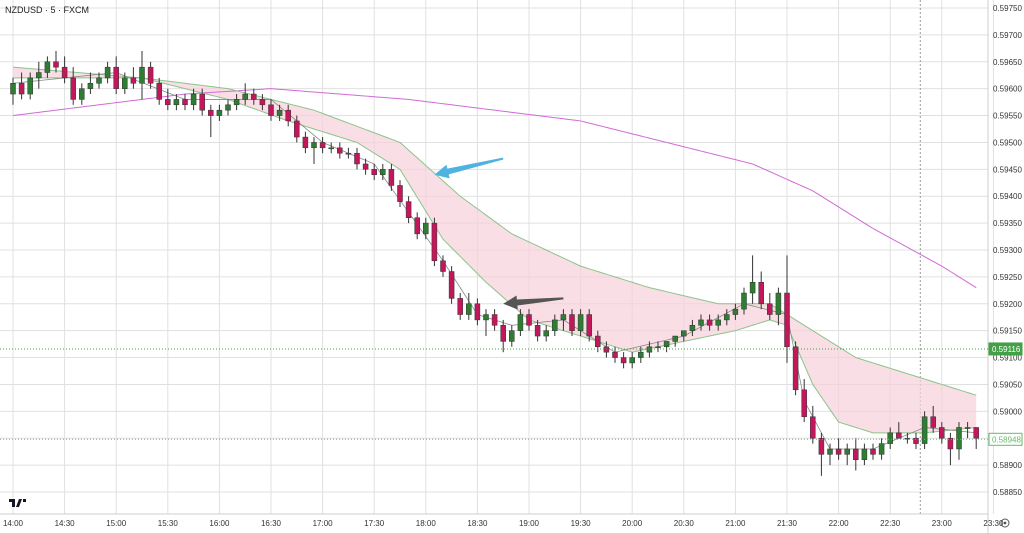 This screenshot has height=533, width=1024. What do you see at coordinates (1007, 277) in the screenshot?
I see `price-tick-label: 0.59250` at bounding box center [1007, 277].